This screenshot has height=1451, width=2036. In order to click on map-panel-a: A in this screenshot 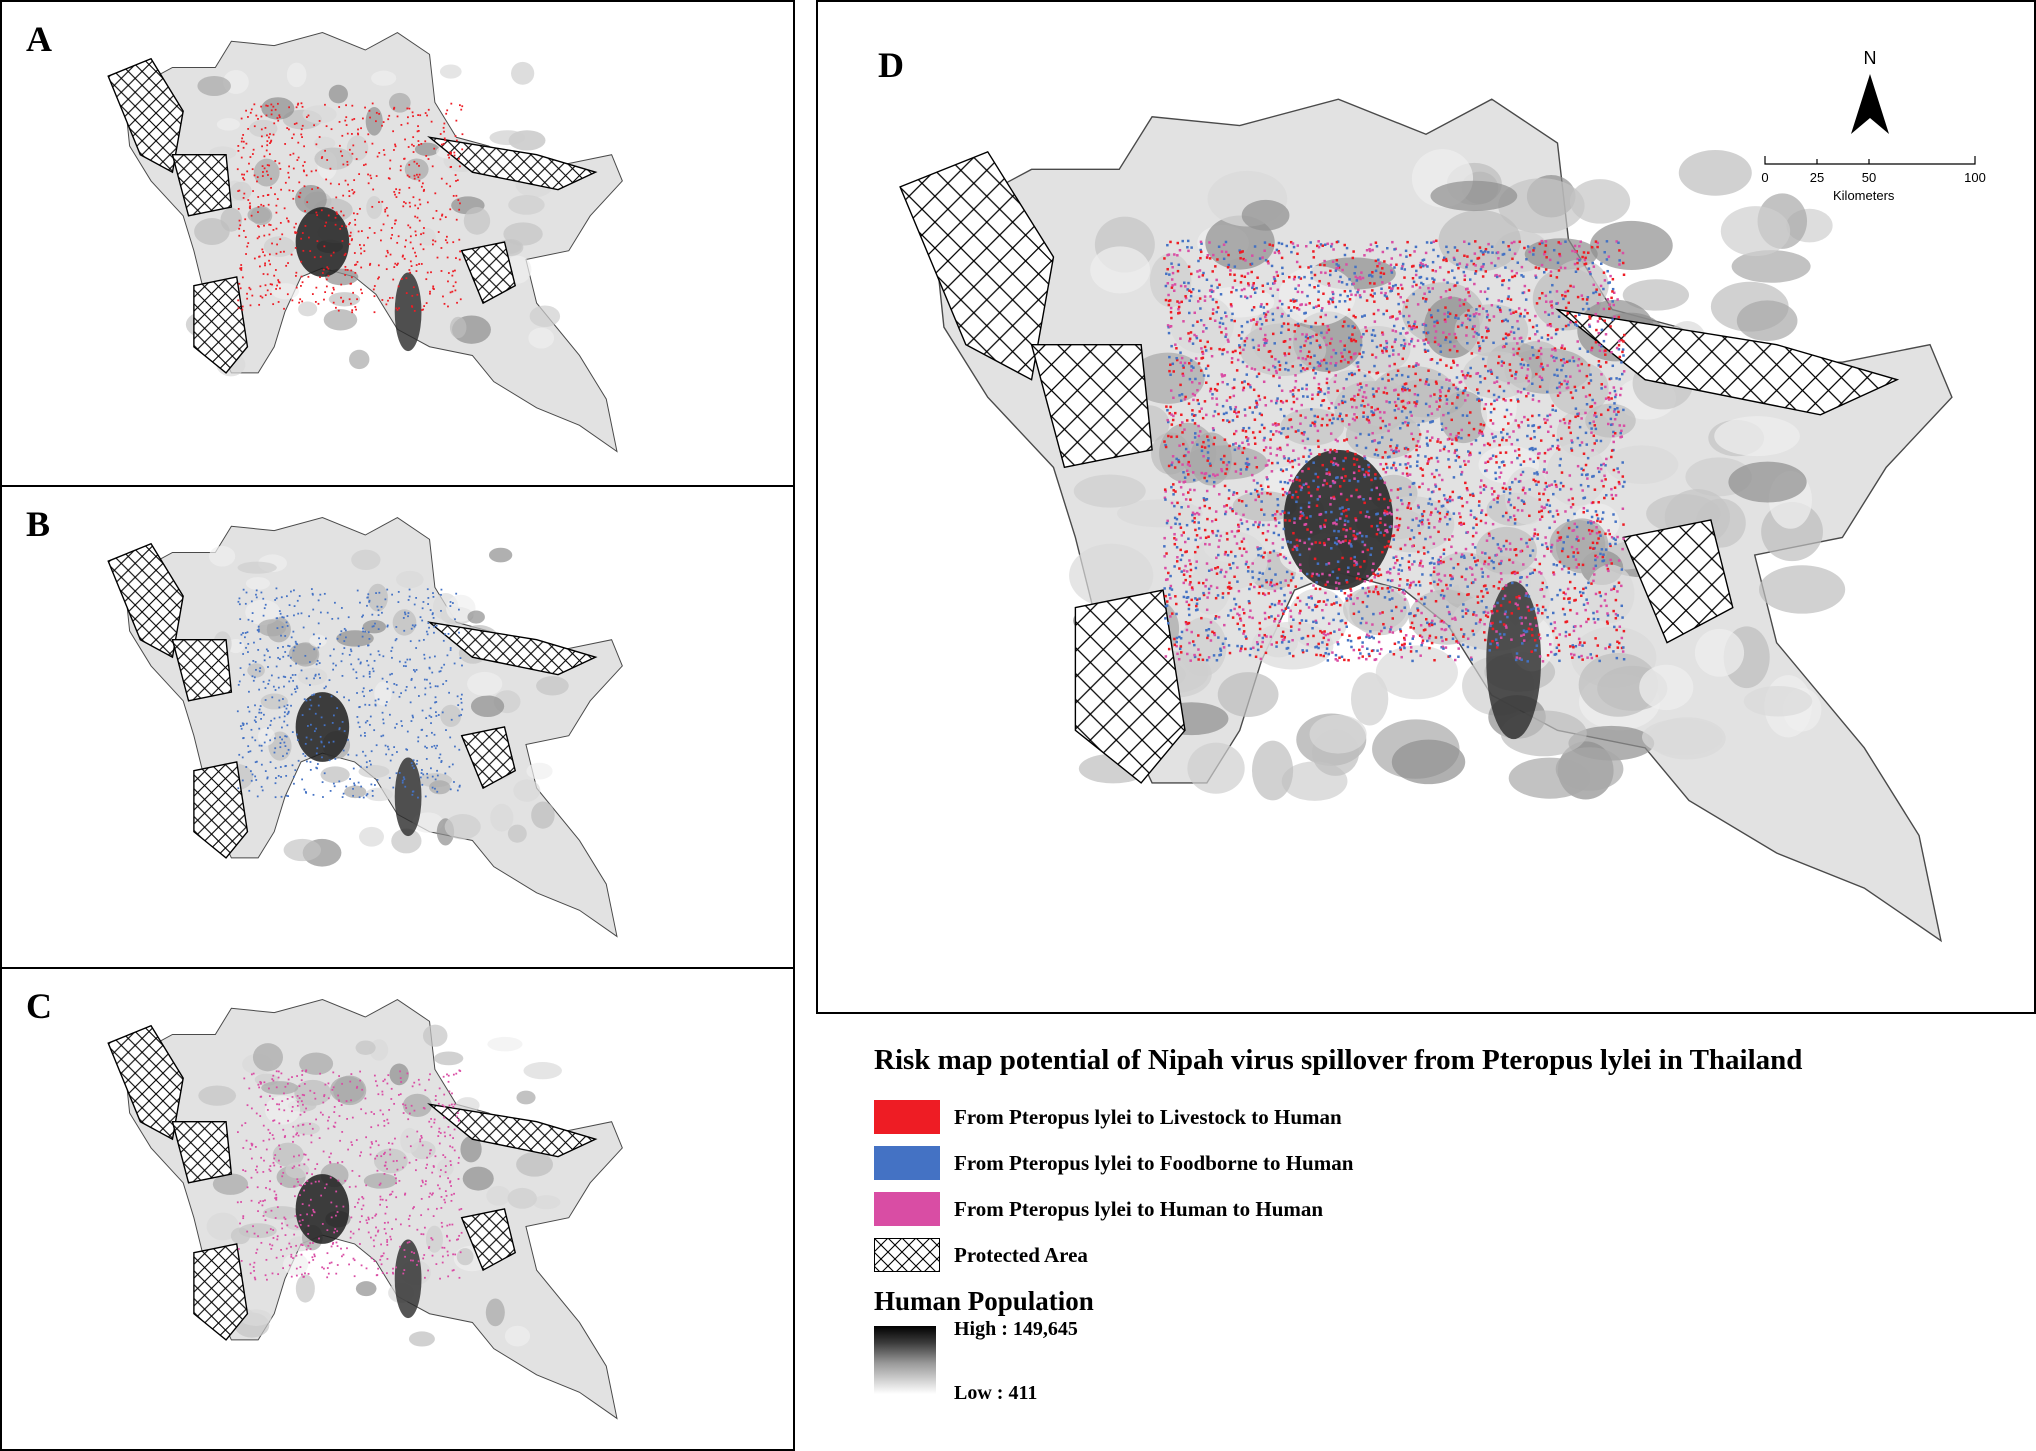, I will do `click(397, 243)`.